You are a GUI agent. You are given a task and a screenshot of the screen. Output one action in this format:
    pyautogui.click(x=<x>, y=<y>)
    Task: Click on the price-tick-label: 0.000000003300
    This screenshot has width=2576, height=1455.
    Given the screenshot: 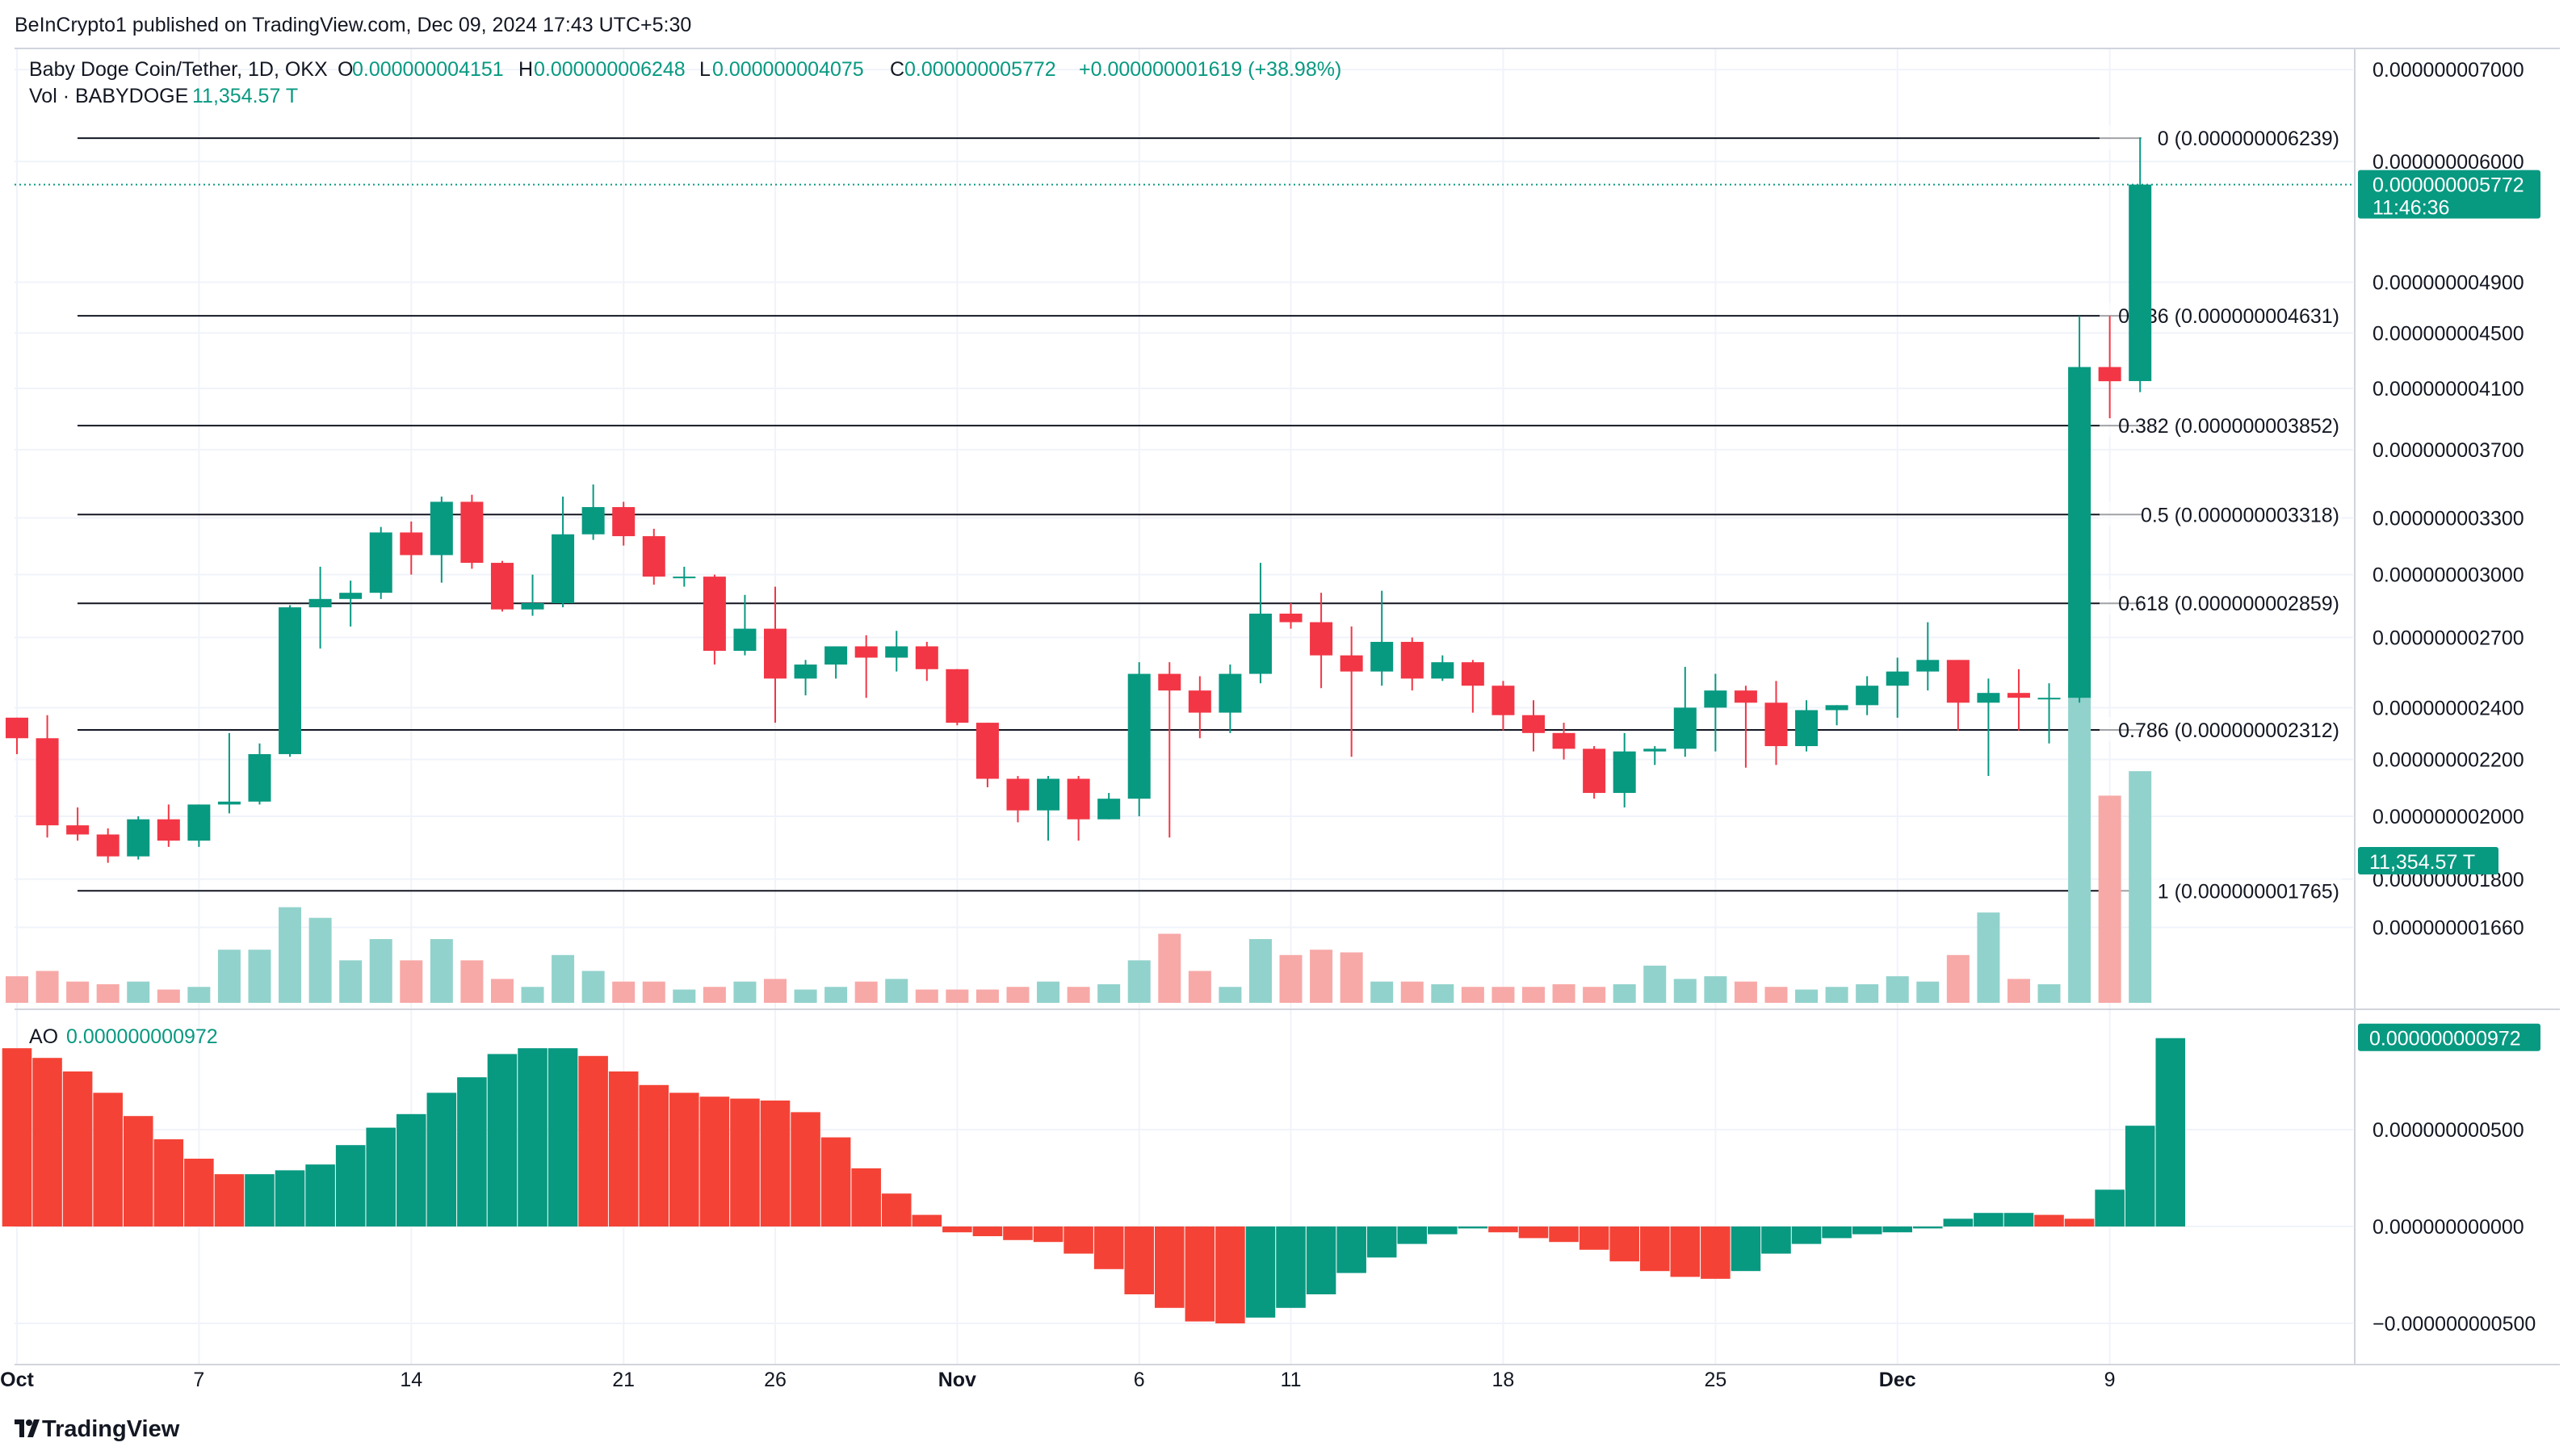 What is the action you would take?
    pyautogui.click(x=2448, y=518)
    